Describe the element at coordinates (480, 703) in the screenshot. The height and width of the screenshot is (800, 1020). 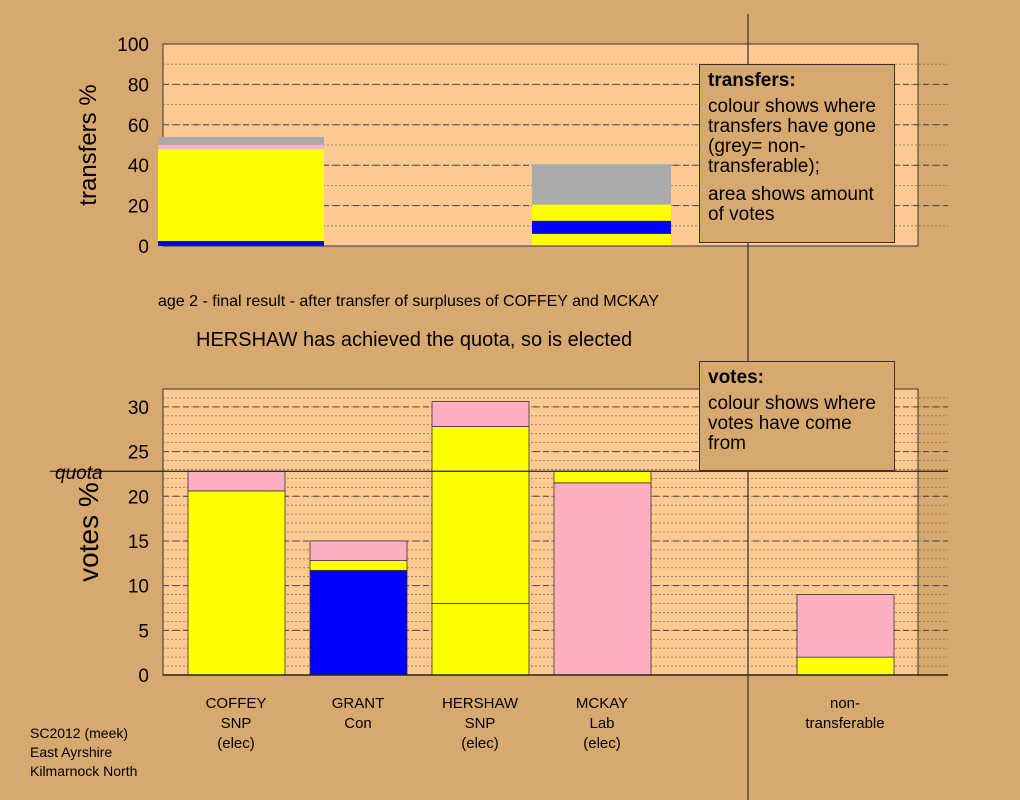
I see `candidate-name: HERSHAW` at that location.